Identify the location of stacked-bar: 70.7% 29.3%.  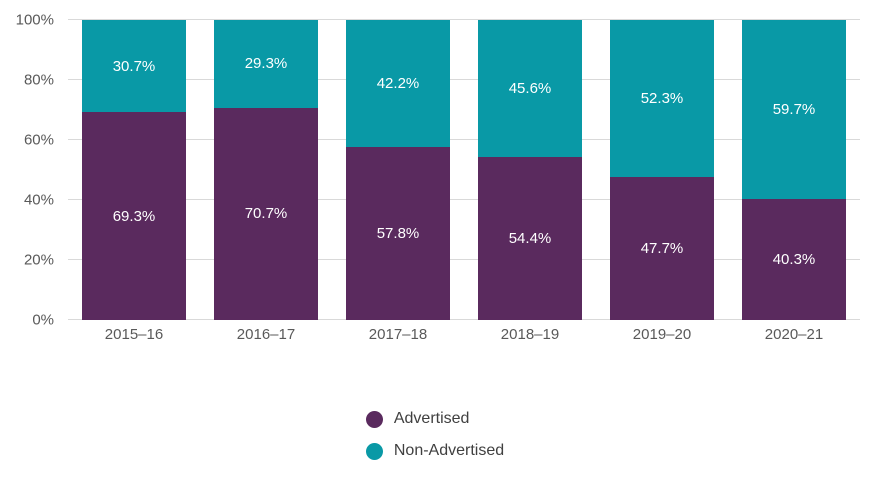
(266, 170).